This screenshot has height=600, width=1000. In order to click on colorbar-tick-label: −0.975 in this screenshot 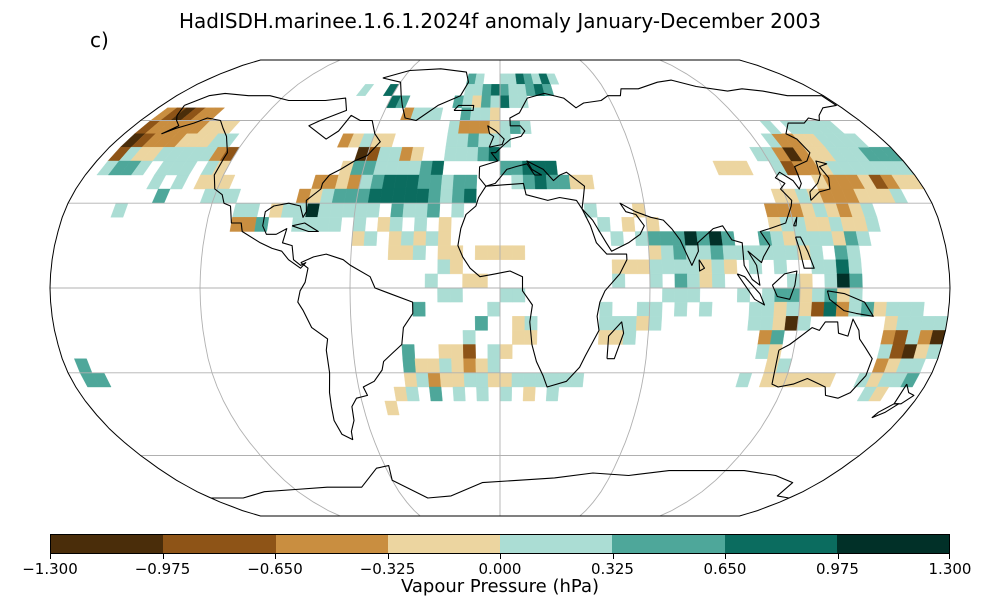, I will do `click(162, 569)`.